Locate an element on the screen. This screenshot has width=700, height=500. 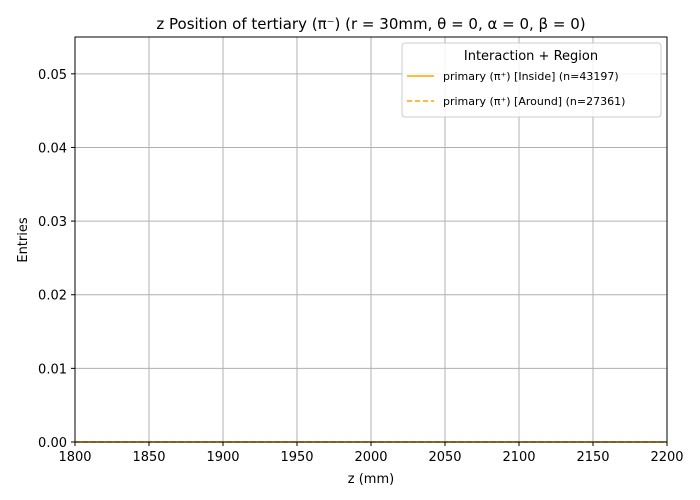
x-tick-label: 1800 is located at coordinates (74, 457).